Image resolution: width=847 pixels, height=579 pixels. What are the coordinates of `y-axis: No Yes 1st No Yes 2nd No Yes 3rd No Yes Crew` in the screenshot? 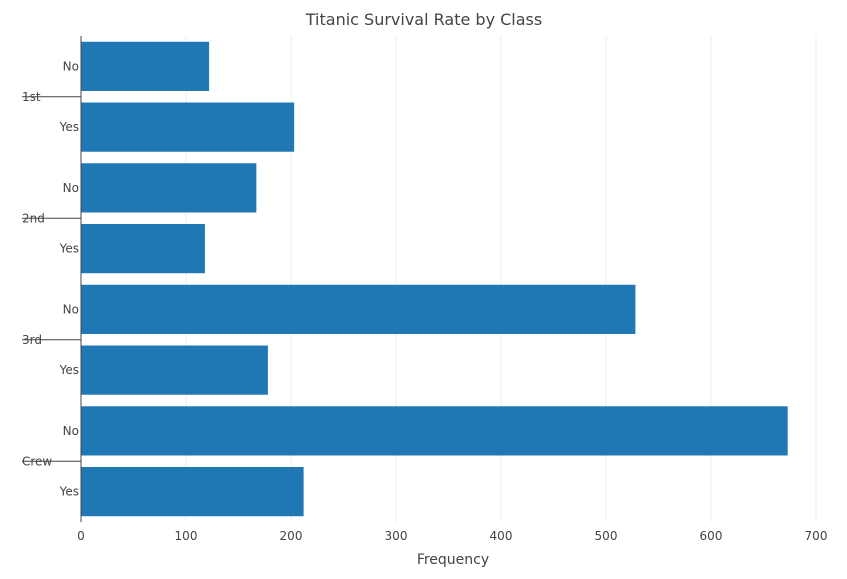 It's located at (52, 279).